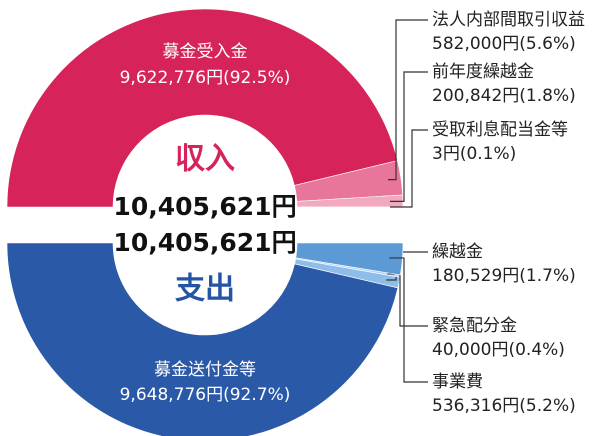 The width and height of the screenshot is (616, 436). Describe the element at coordinates (508, 20) in the screenshot. I see `slice-label: 法人内部間取引収益` at that location.